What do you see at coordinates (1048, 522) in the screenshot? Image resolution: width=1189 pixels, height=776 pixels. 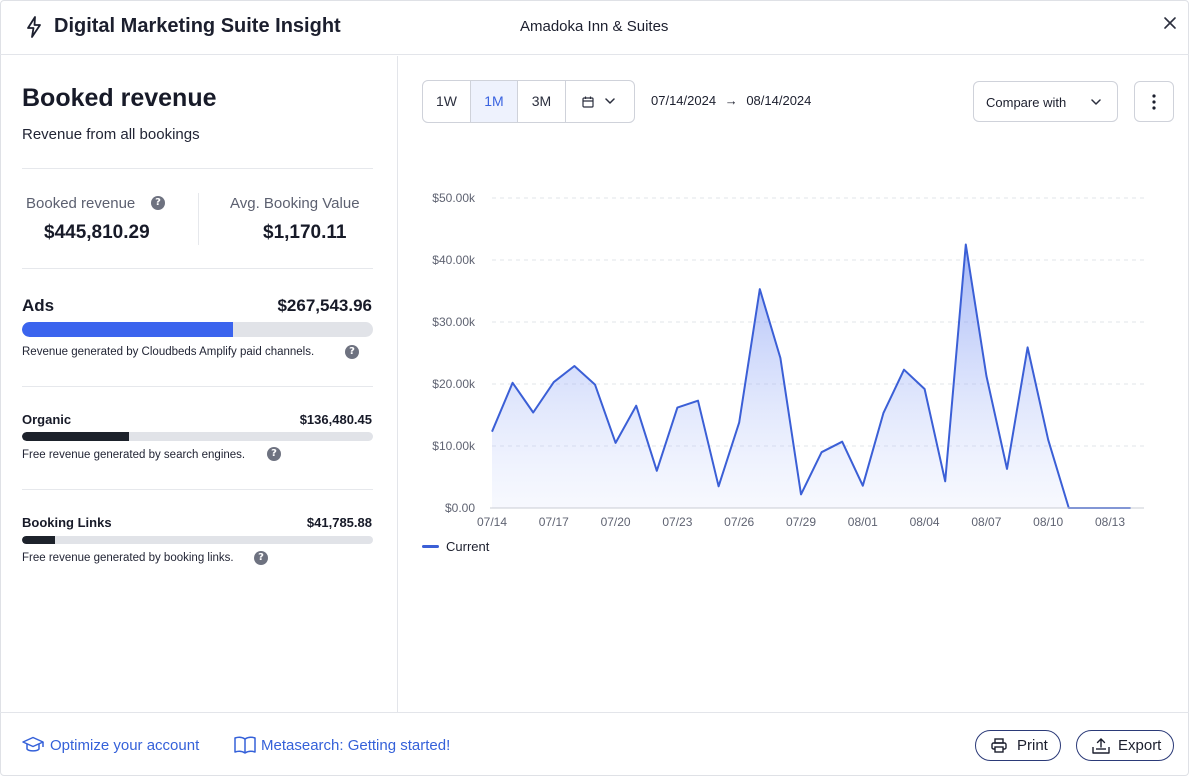 I see `x-tick-label: 08/10` at bounding box center [1048, 522].